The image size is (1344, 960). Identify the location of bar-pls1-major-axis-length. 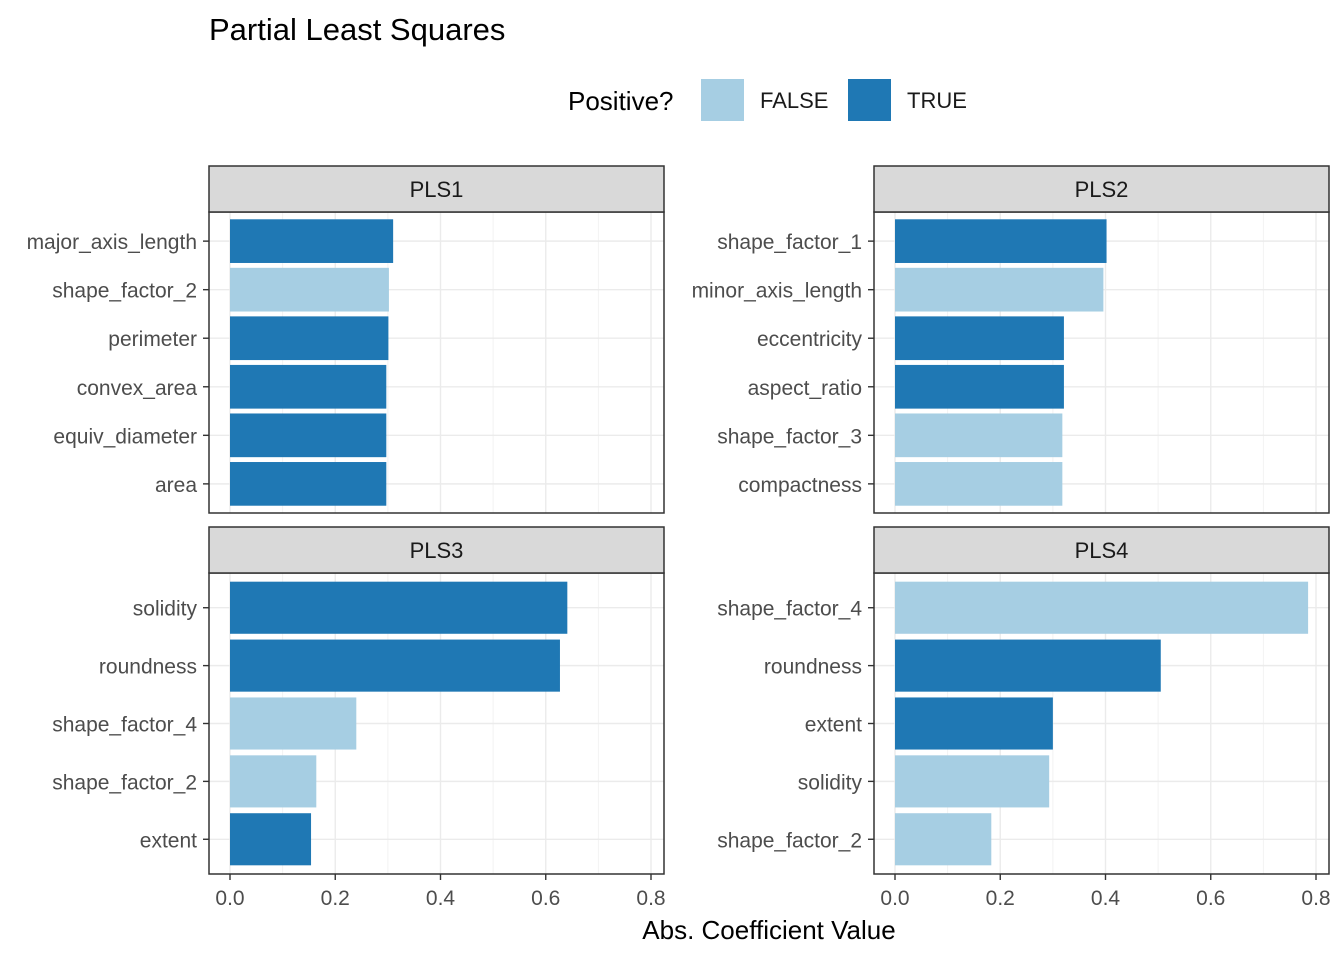
(312, 241).